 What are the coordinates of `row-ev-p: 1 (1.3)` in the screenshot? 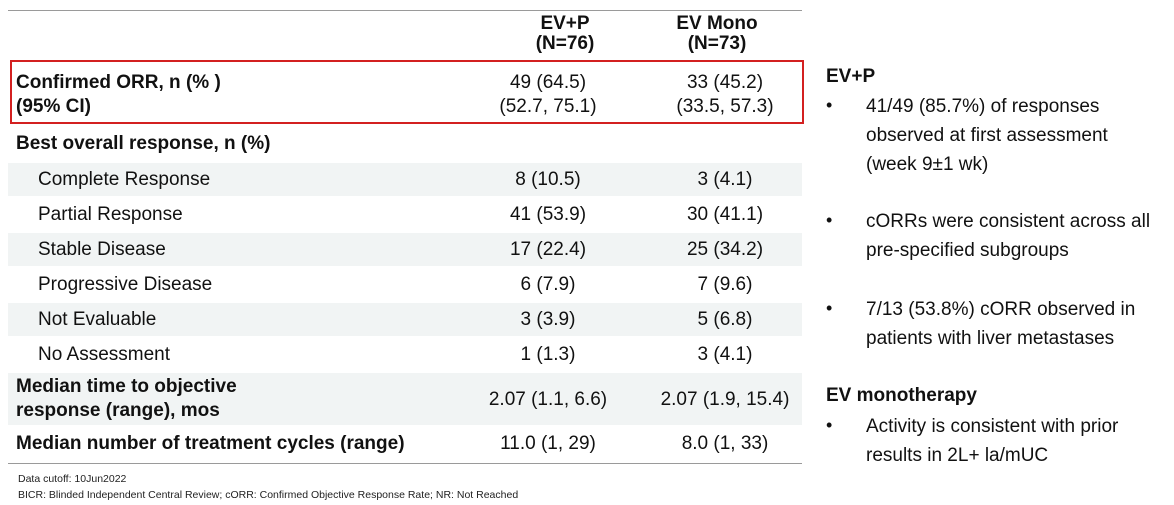 It's located at (548, 354).